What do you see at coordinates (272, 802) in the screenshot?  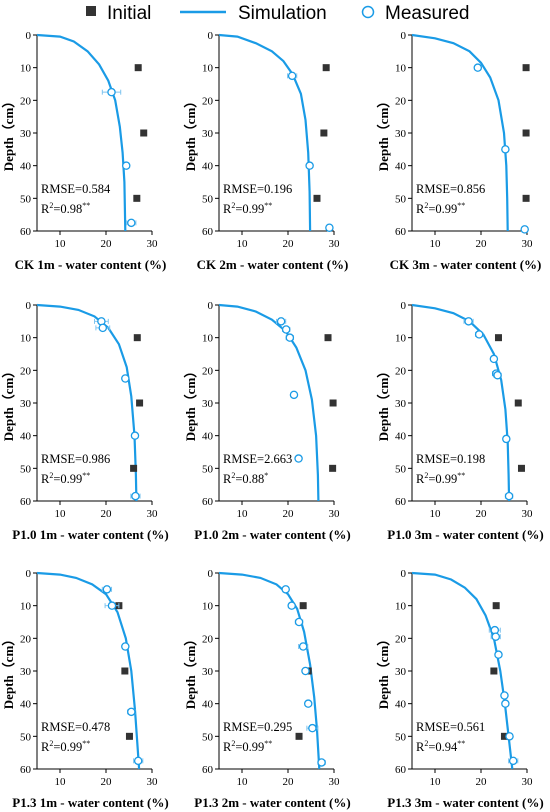 I see `x-axis-label: P1.3 2m - water content (%)` at bounding box center [272, 802].